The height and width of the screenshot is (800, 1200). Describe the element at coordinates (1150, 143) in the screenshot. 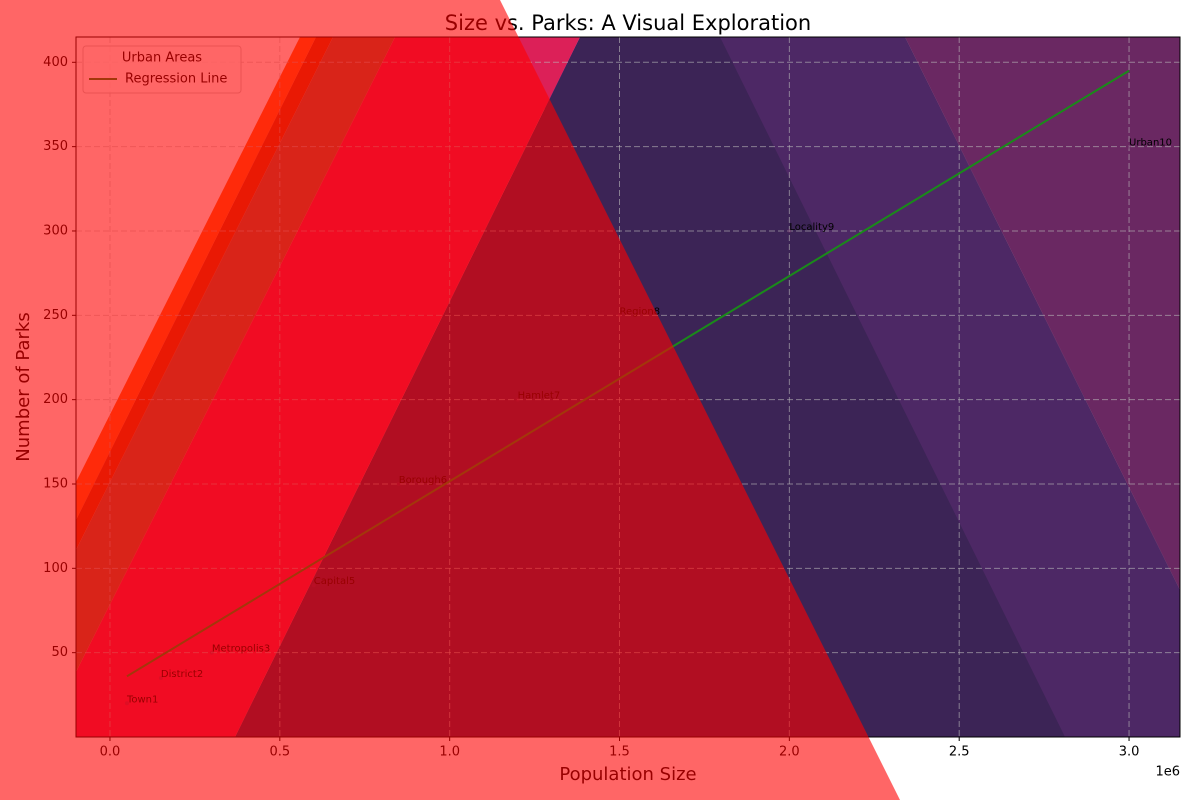

I see `point-label: Urban10` at that location.